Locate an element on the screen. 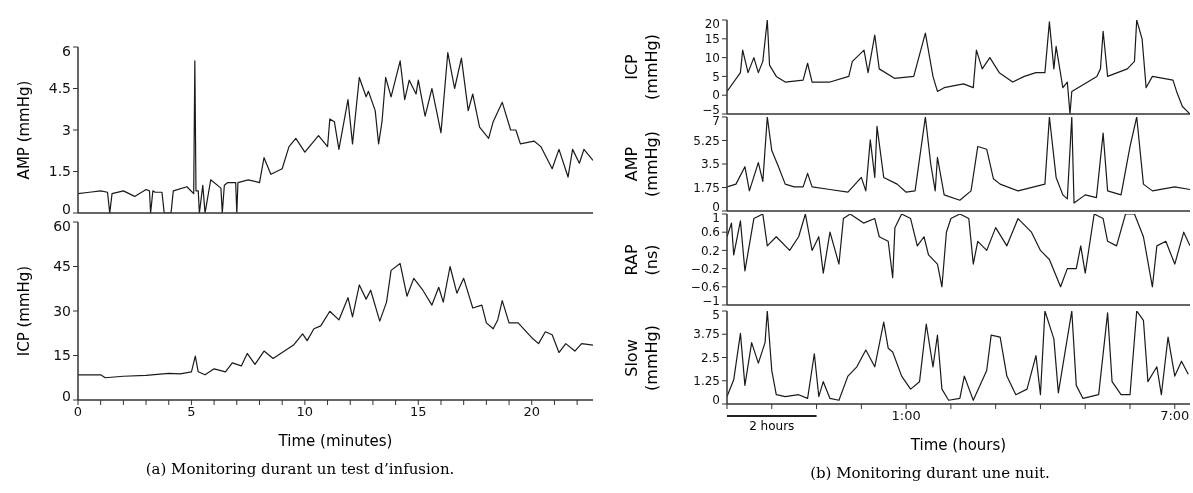 This screenshot has height=493, width=1193. text: (b) Monitoring durant une nuit. is located at coordinates (930, 473).